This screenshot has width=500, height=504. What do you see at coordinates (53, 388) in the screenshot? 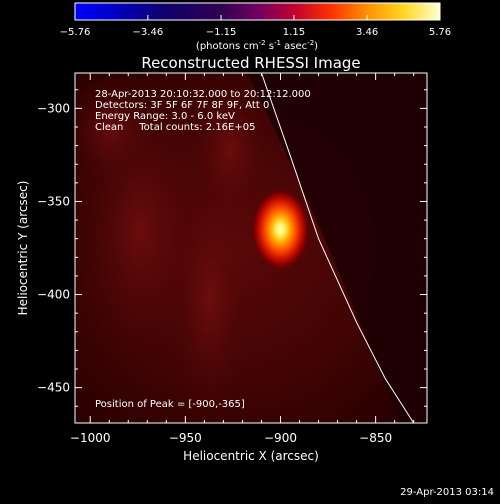
I see `y-tick-label: −450` at bounding box center [53, 388].